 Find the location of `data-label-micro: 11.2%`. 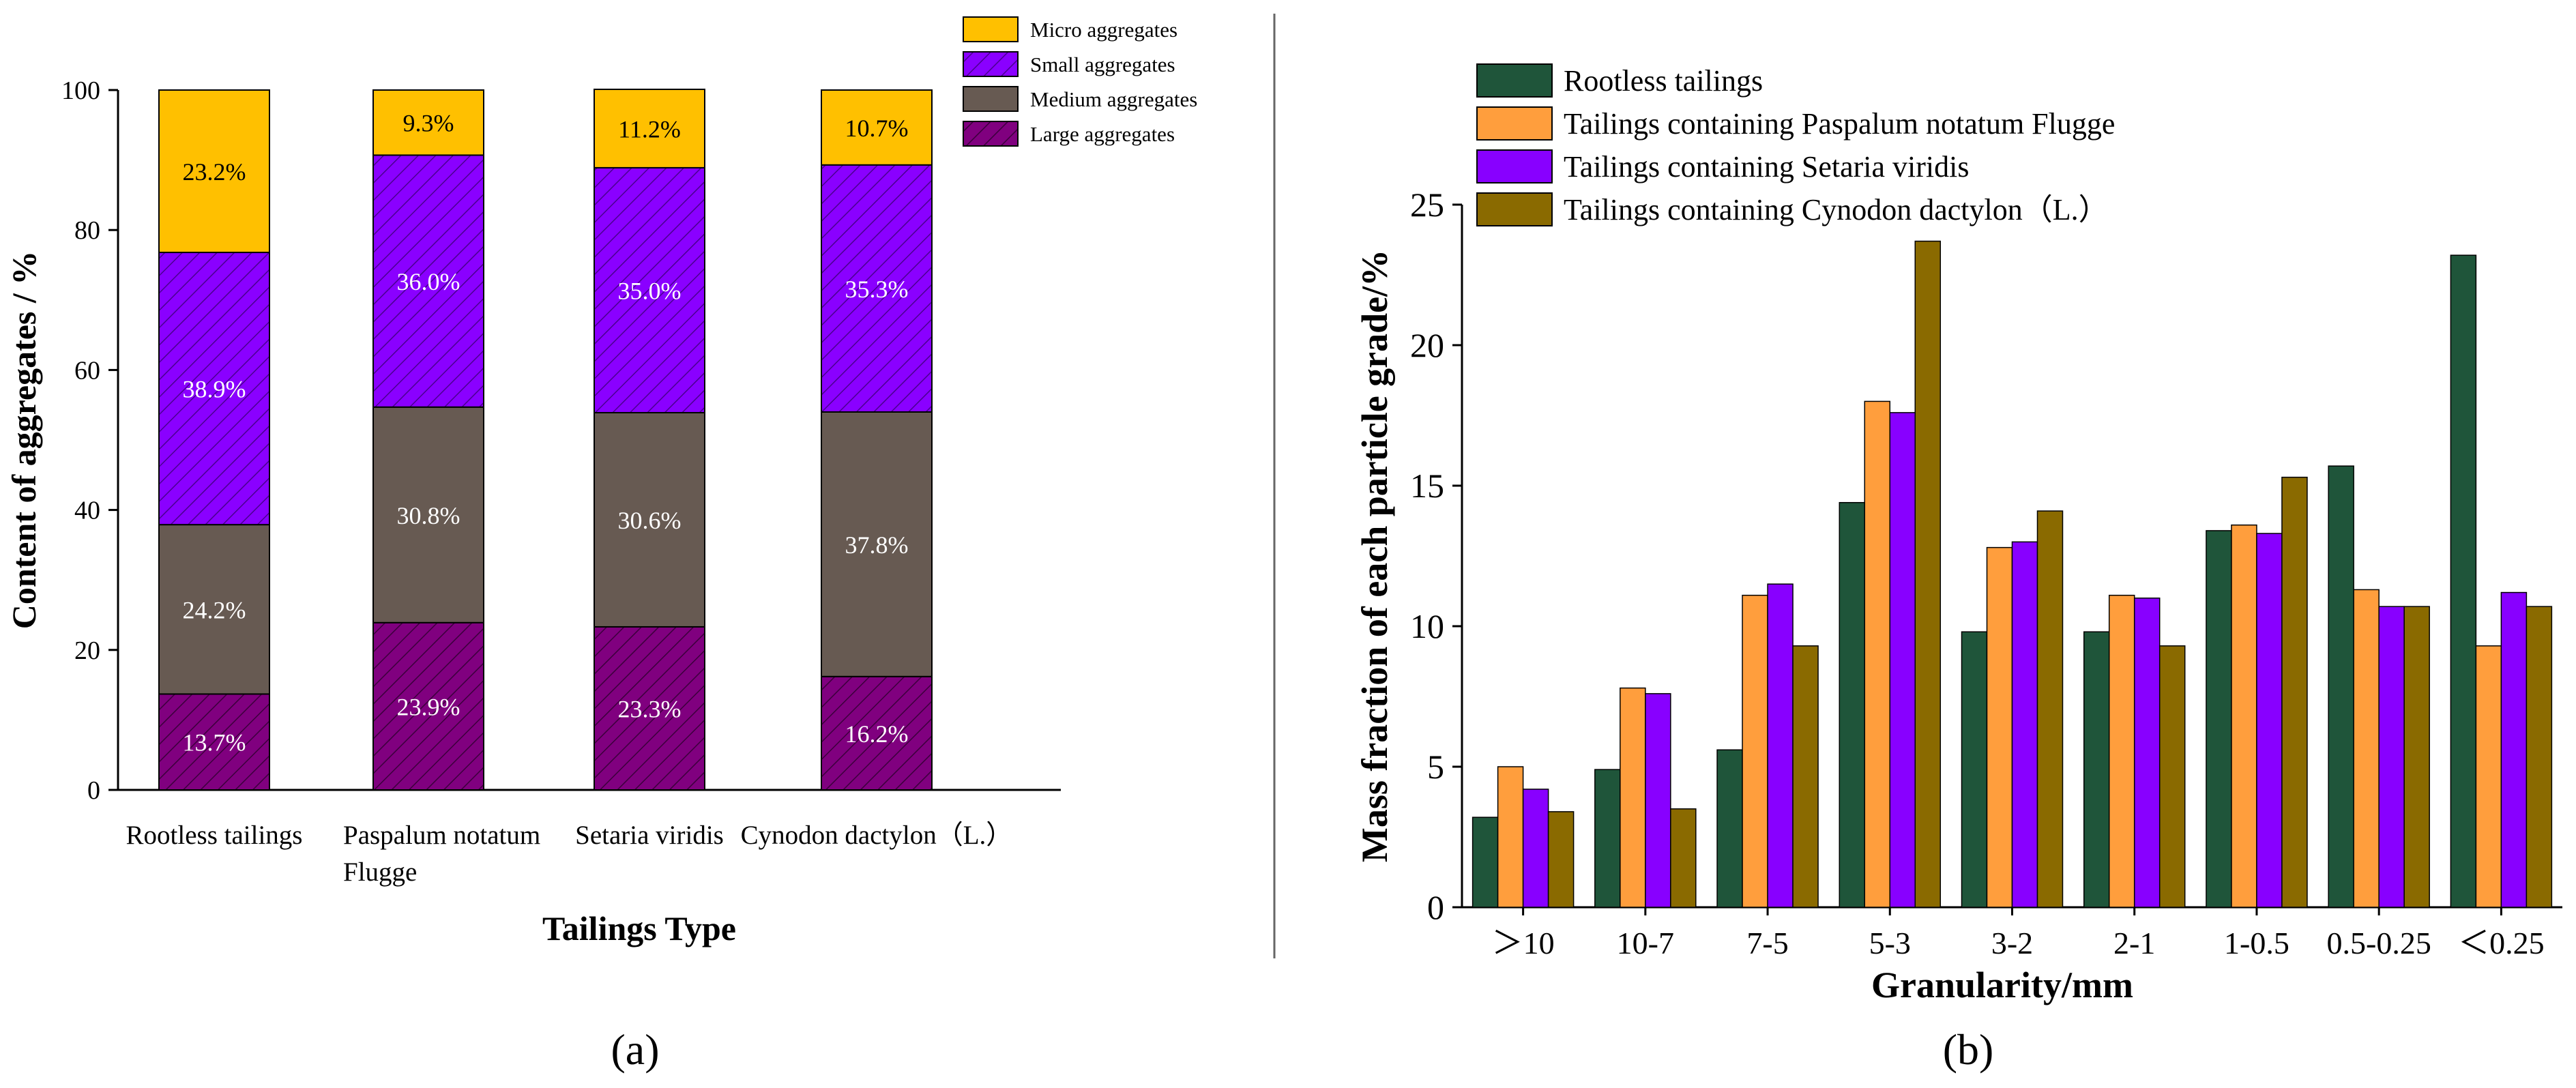

data-label-micro: 11.2% is located at coordinates (649, 129).